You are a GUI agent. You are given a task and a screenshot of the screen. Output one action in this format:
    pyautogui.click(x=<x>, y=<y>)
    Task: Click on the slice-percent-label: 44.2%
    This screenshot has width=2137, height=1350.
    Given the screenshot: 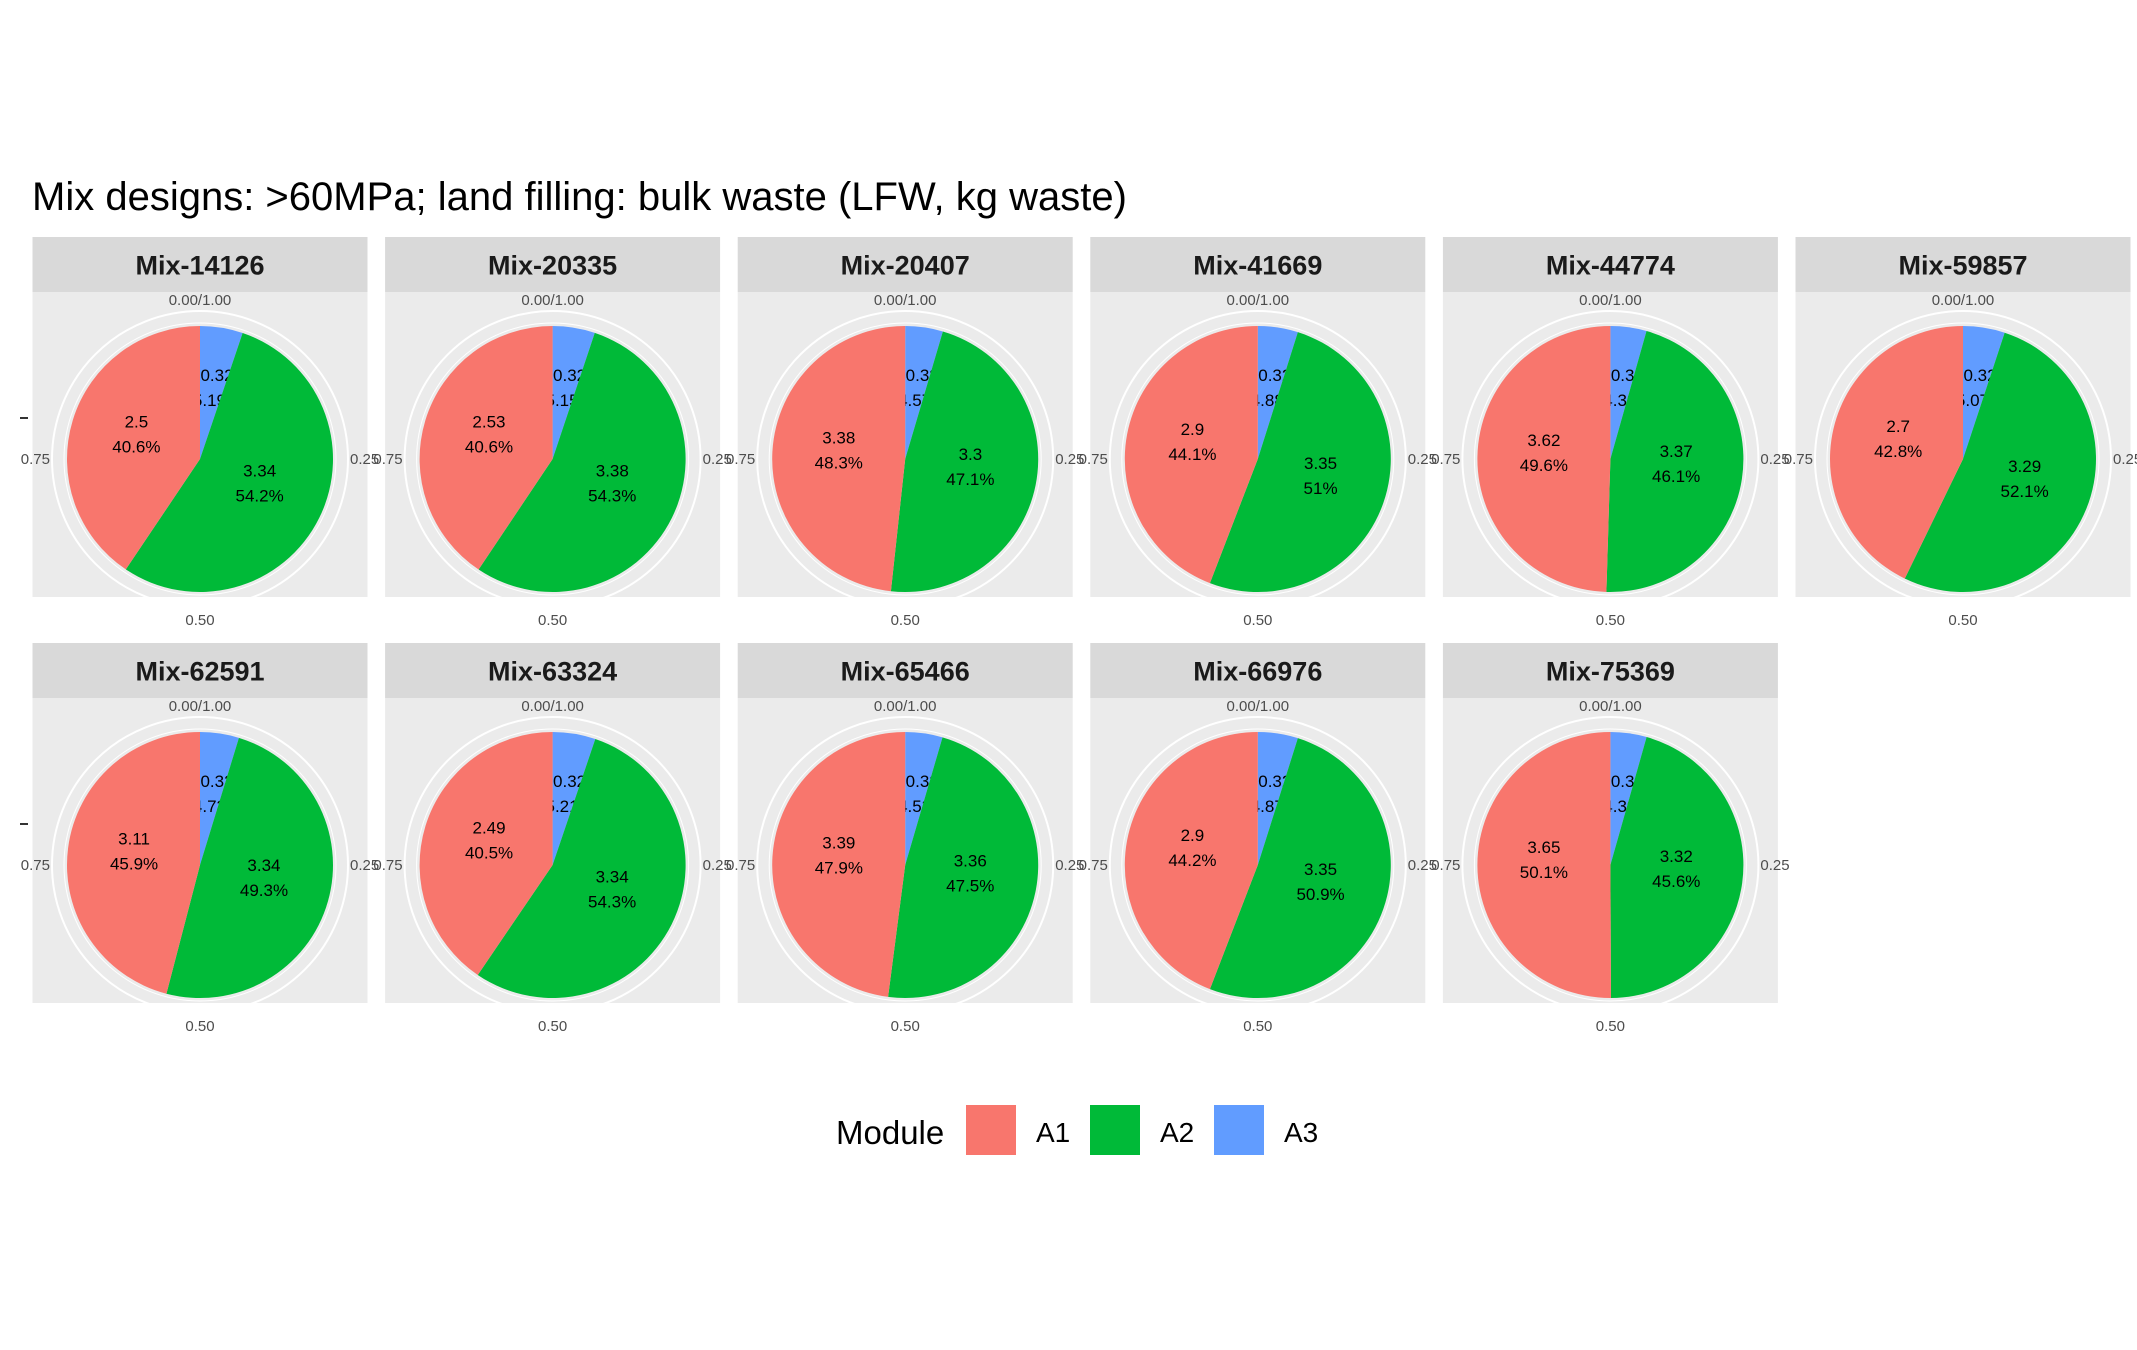 What is the action you would take?
    pyautogui.click(x=1192, y=860)
    